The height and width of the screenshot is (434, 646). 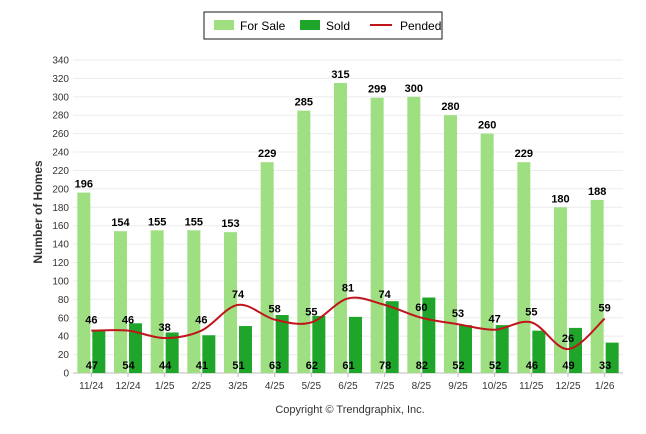 I want to click on y-tick-label: 200, so click(x=60, y=189).